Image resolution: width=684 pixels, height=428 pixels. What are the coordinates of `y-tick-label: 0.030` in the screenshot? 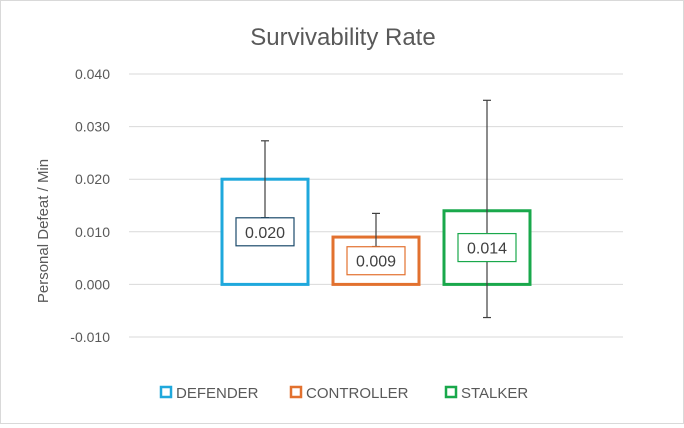 It's located at (92, 127).